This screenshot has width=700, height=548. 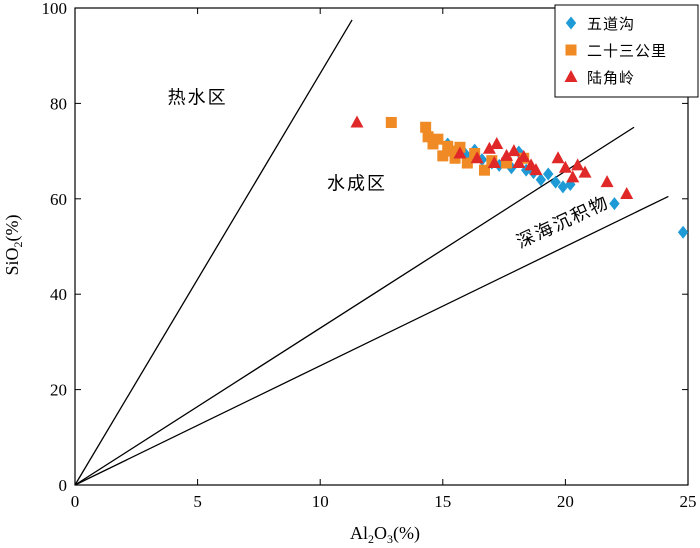 I want to click on legend-label: 二十三公里, so click(x=627, y=51).